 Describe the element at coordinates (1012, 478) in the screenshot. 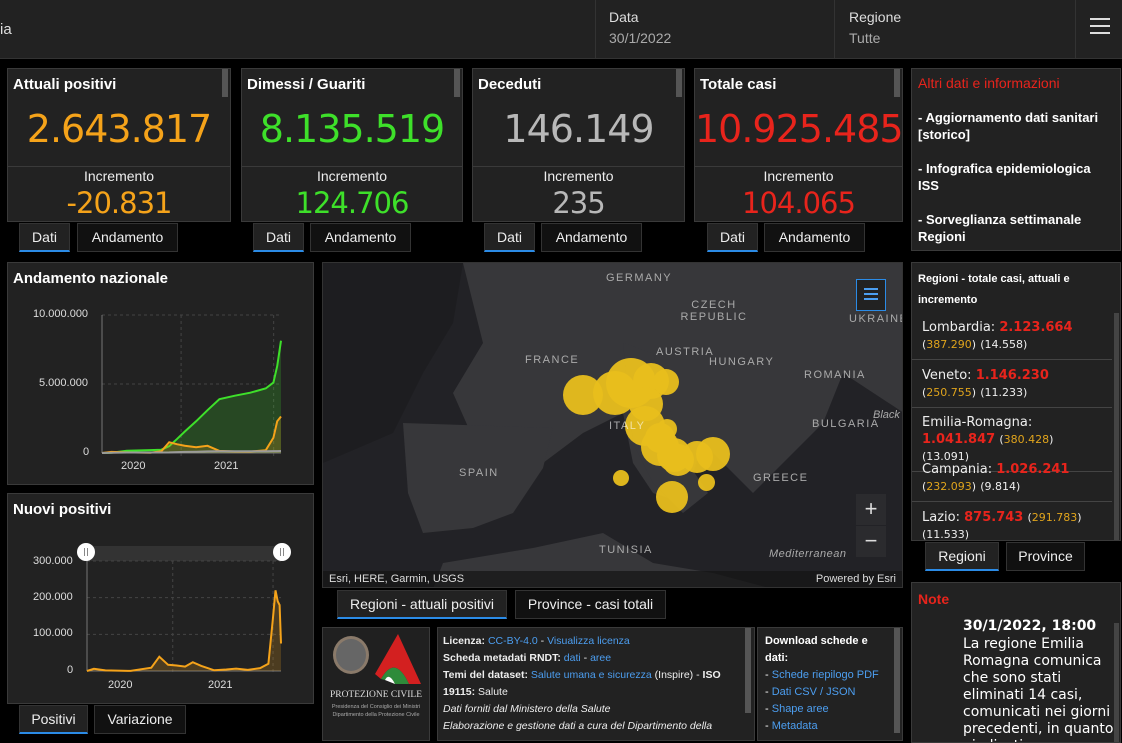

I see `region-row: Campania: 1.026.241 (232.093) (9.814)` at that location.